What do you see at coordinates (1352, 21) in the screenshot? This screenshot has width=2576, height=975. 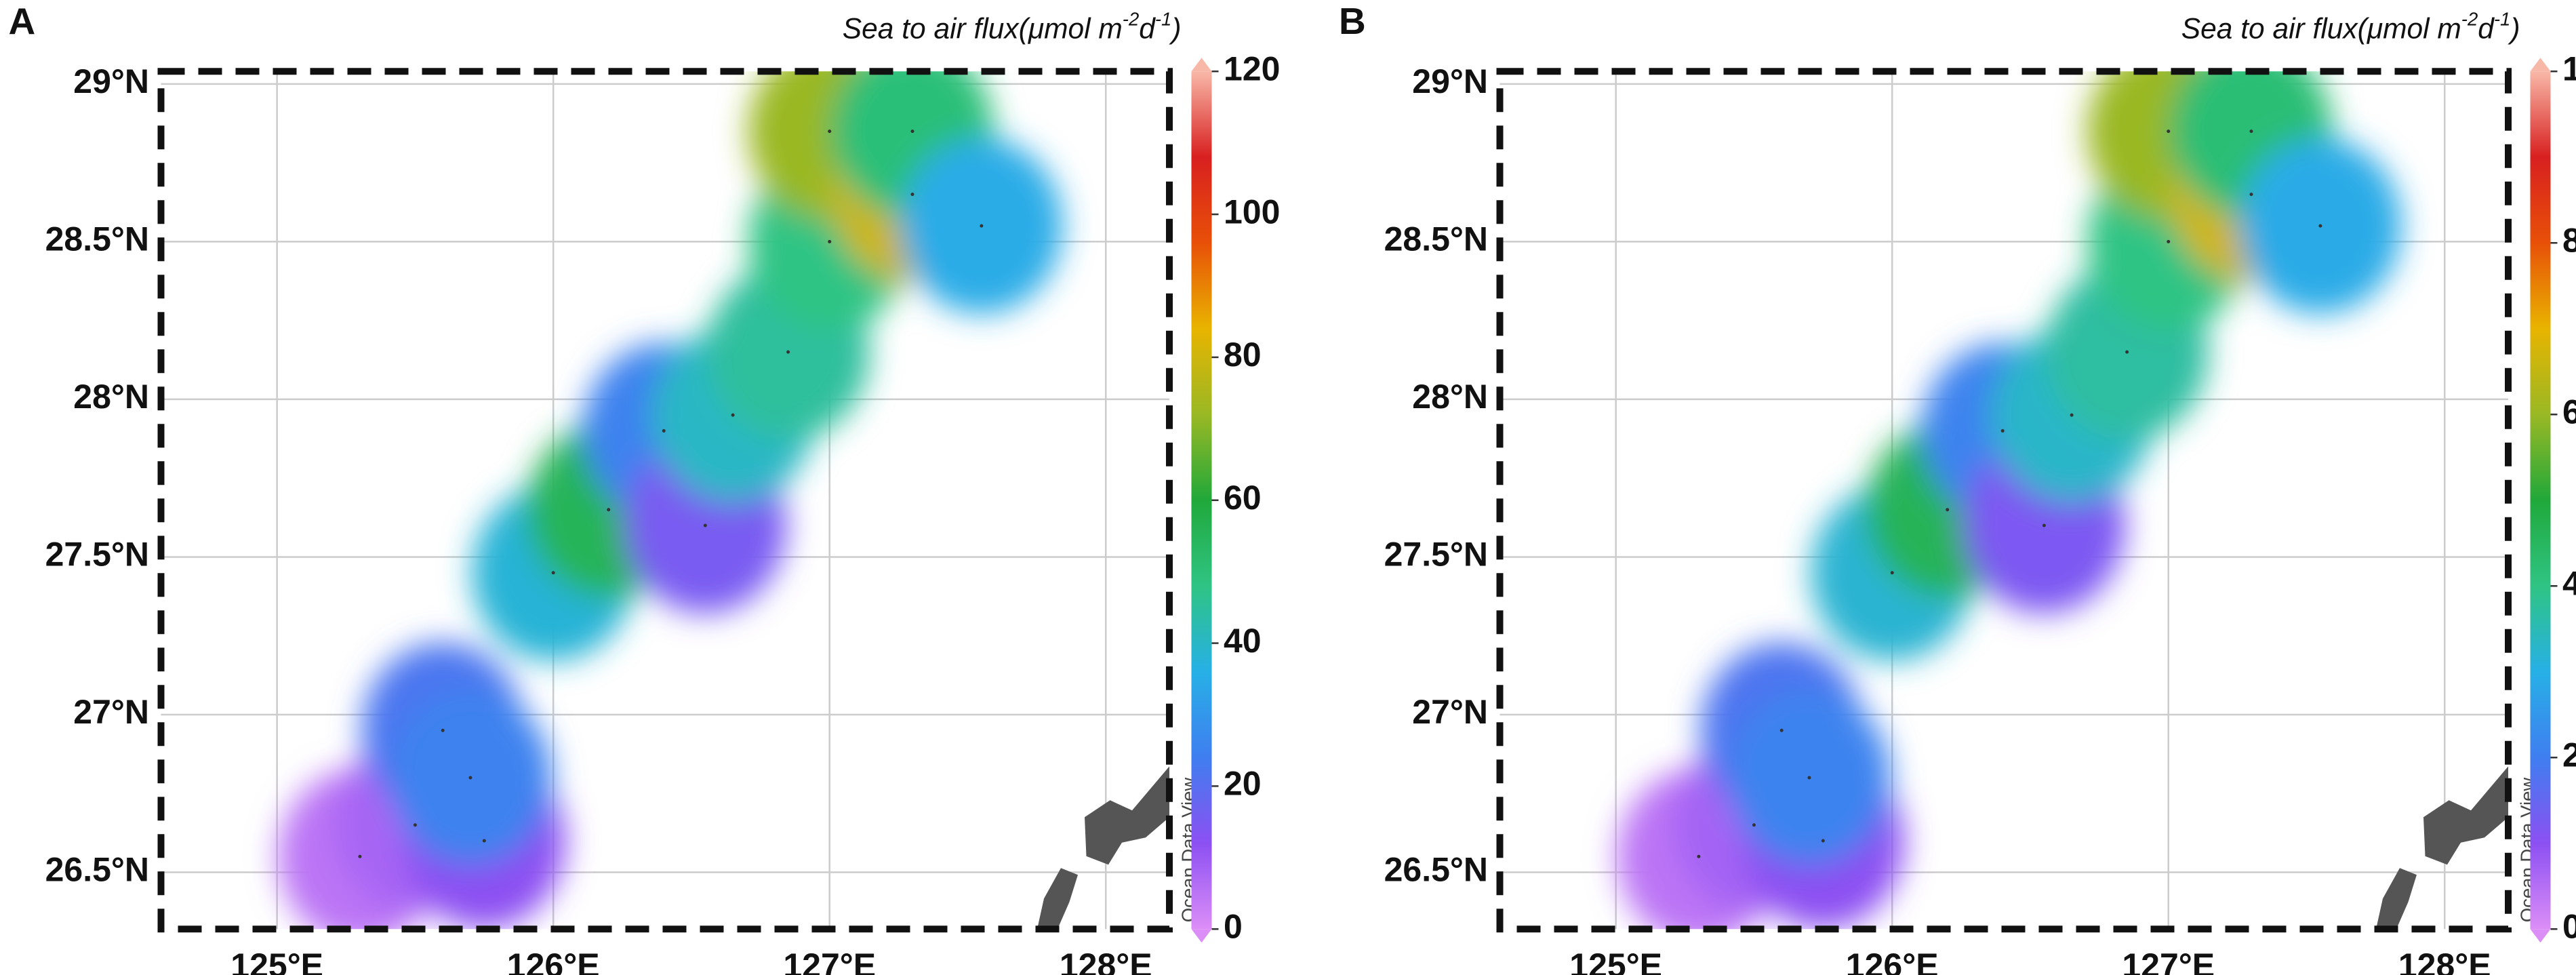 I see `panel-label: B` at bounding box center [1352, 21].